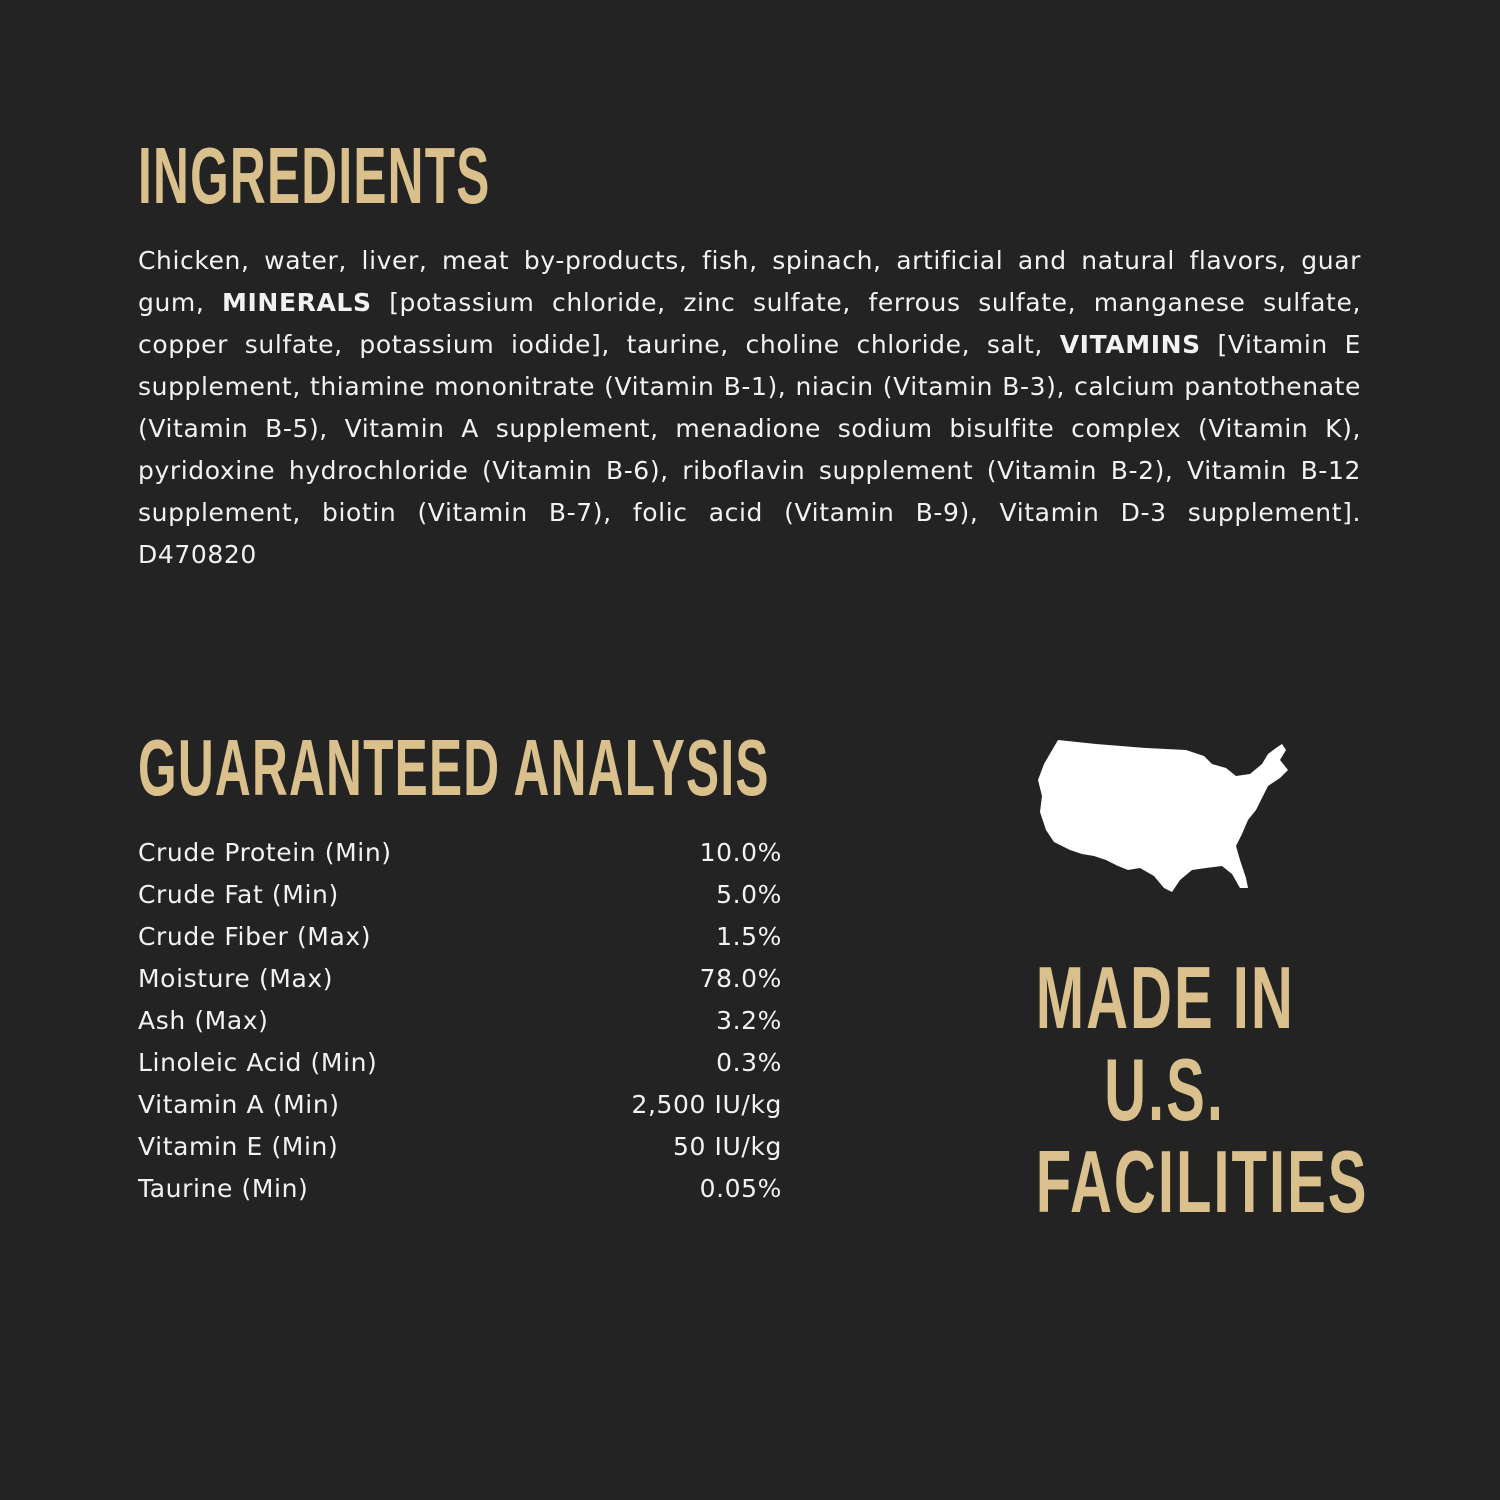 This screenshot has width=1500, height=1500. Describe the element at coordinates (460, 895) in the screenshot. I see `analysis-row: Crude Fat (Min) 5.0%` at that location.